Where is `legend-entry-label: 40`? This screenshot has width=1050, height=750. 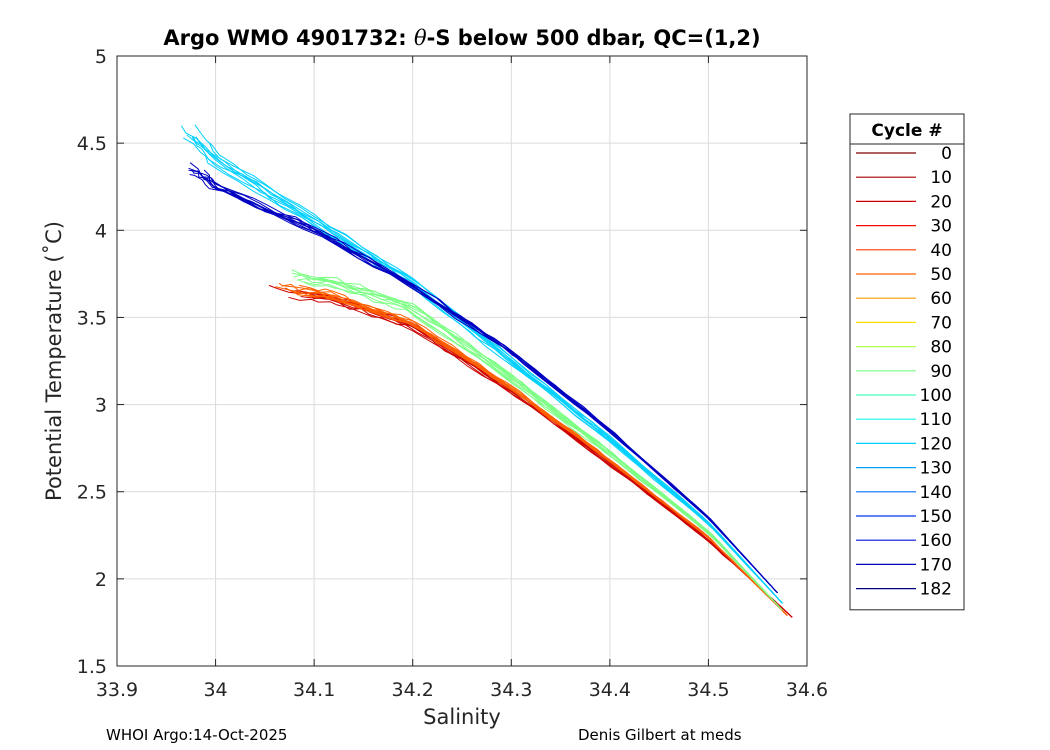 legend-entry-label: 40 is located at coordinates (941, 251).